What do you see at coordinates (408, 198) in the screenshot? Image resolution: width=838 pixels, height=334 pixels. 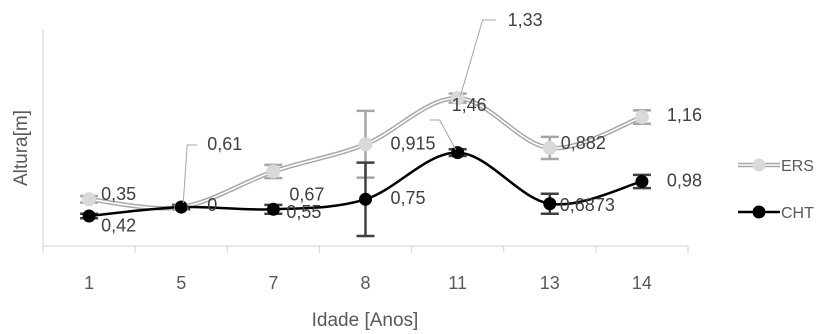 I see `cht-data-label: 0,75` at bounding box center [408, 198].